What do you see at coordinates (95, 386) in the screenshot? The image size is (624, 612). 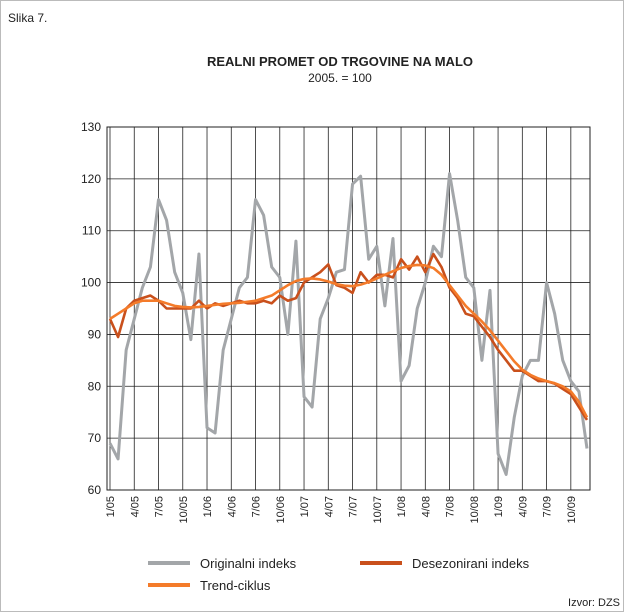 I see `y-tick-label: 80` at bounding box center [95, 386].